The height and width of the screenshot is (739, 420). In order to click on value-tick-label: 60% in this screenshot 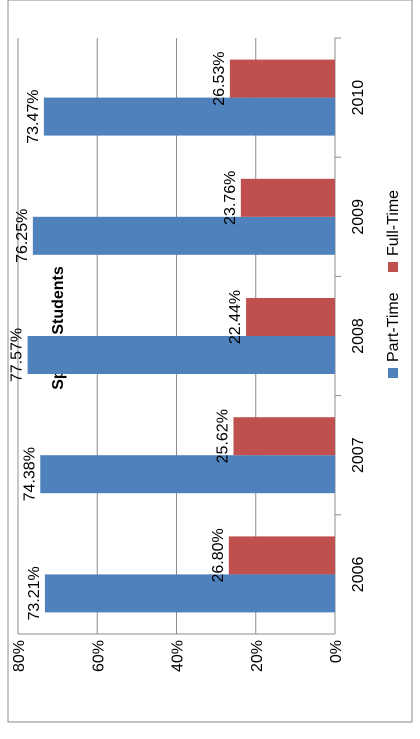, I will do `click(98, 656)`.